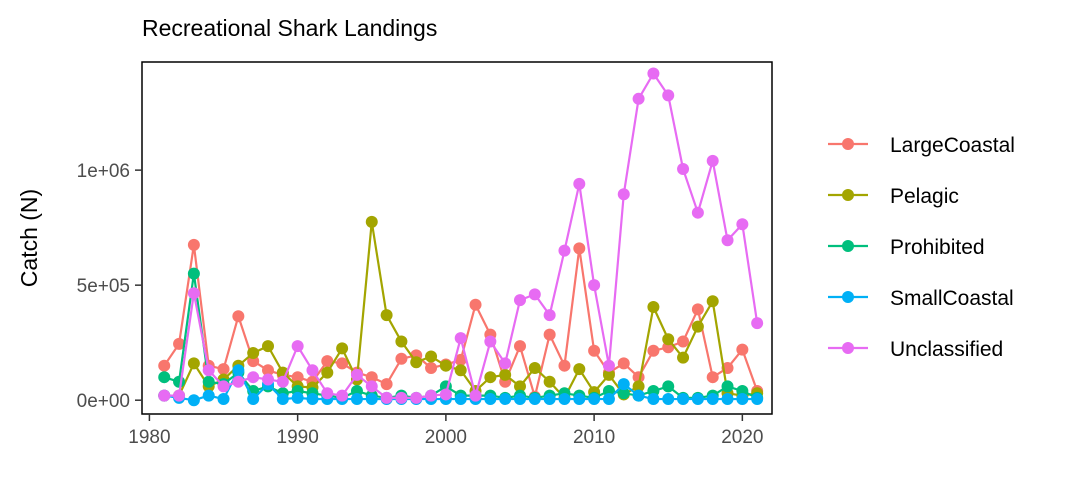 The height and width of the screenshot is (486, 1080). What do you see at coordinates (103, 401) in the screenshot?
I see `y-tick-label: 0e+00` at bounding box center [103, 401].